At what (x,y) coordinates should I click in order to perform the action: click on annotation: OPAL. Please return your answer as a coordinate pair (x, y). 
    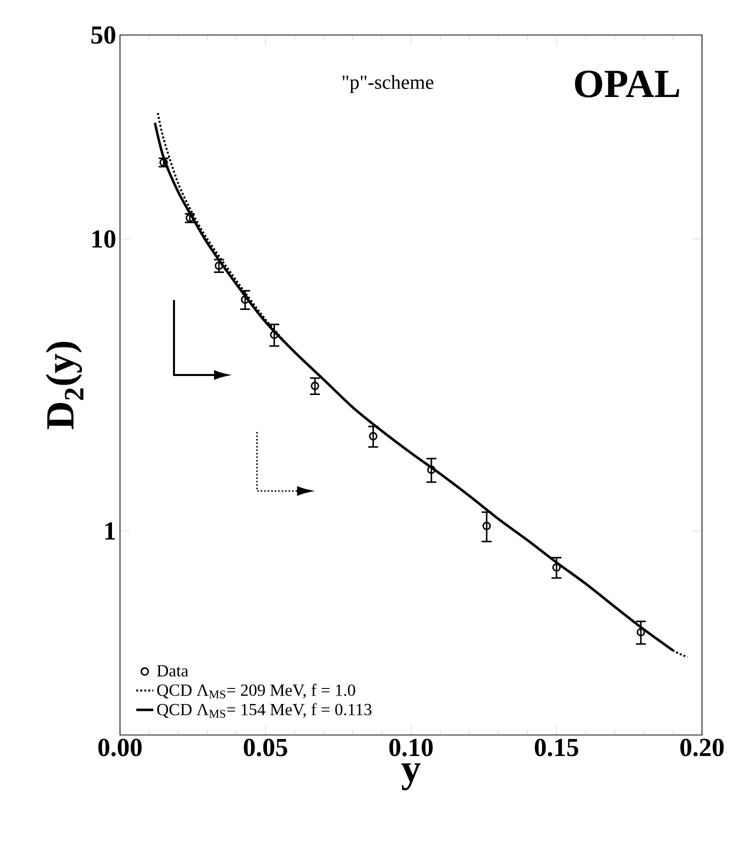
    Looking at the image, I should click on (627, 84).